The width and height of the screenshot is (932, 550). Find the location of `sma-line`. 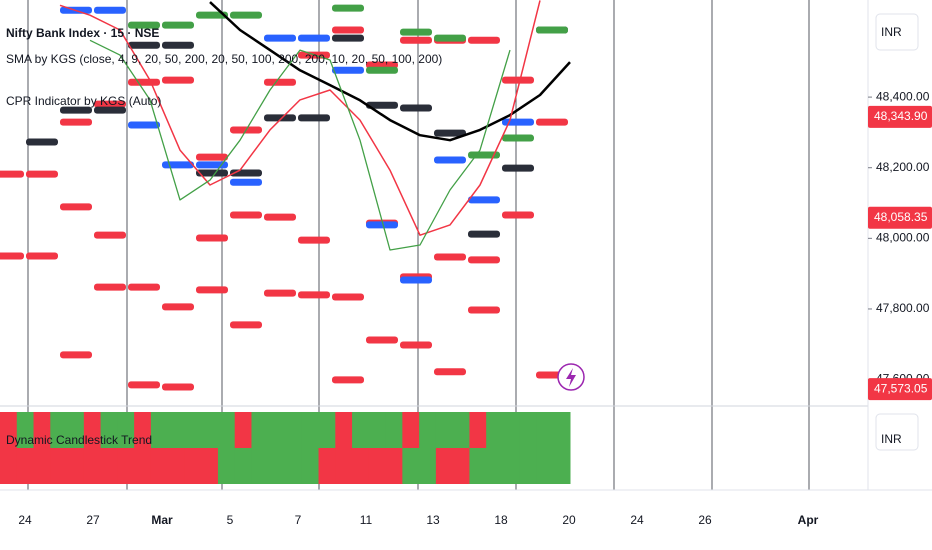

sma-line is located at coordinates (390, 71).